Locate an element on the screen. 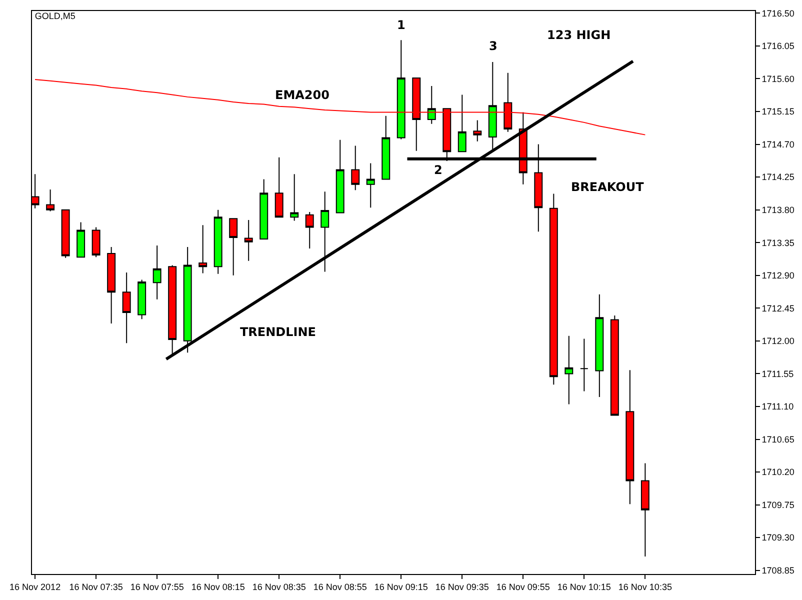 This screenshot has height=600, width=802. y-tick-label: 1712.90 is located at coordinates (778, 275).